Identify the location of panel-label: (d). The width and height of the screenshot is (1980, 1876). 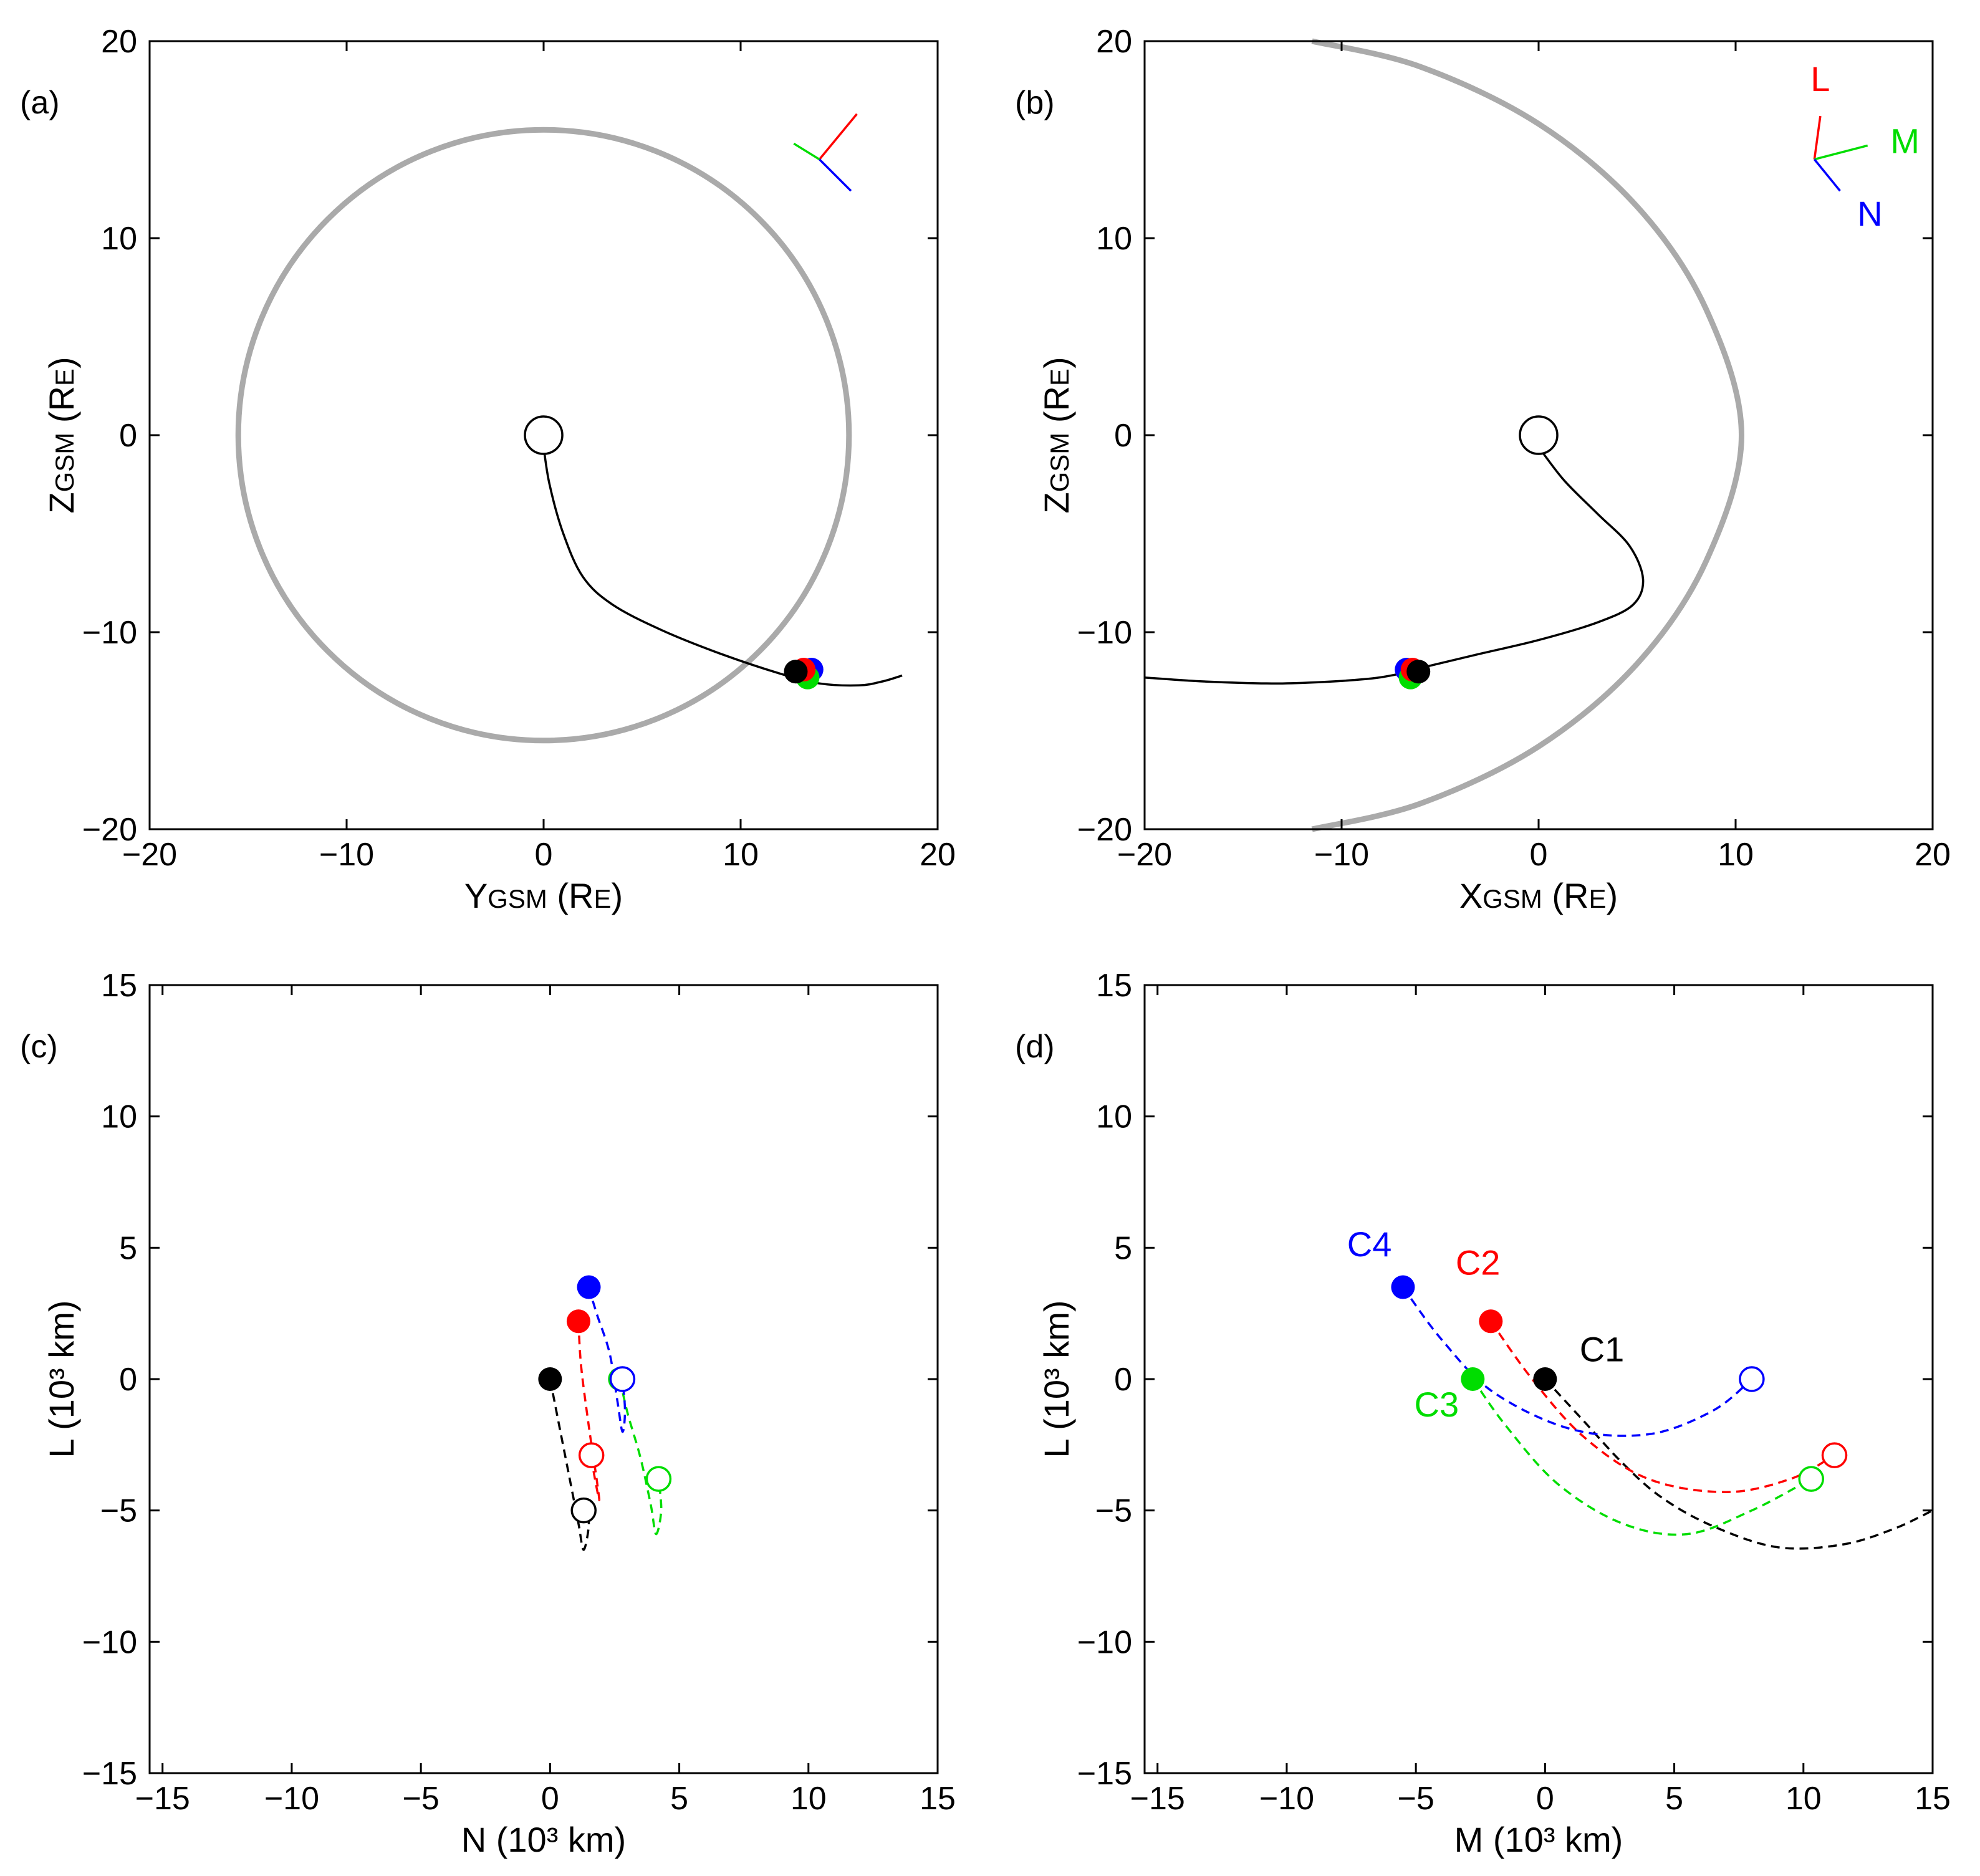
(1035, 1047).